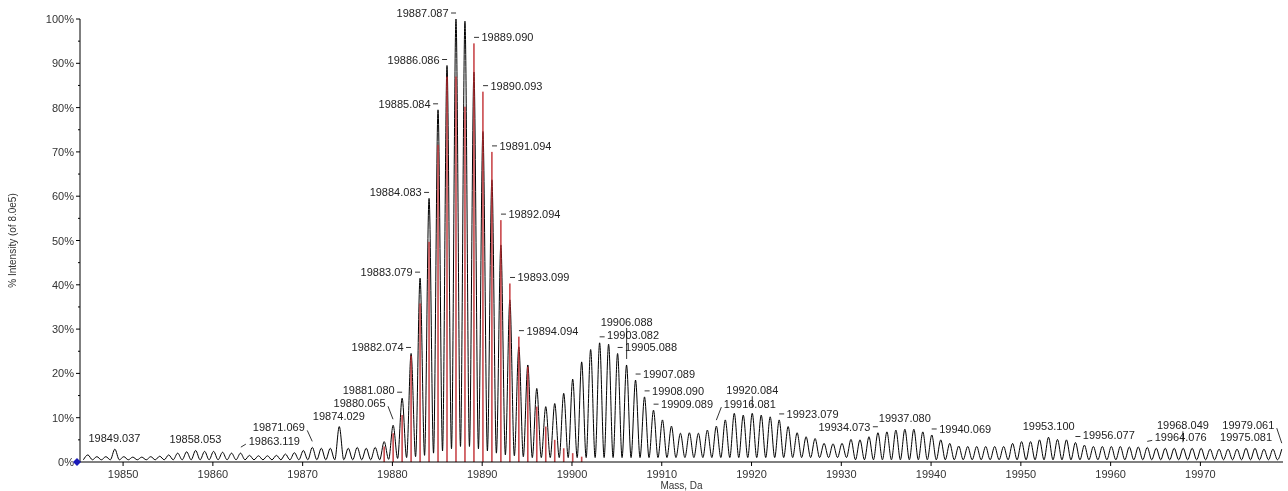  I want to click on y-tick-label: 90%, so click(63, 63).